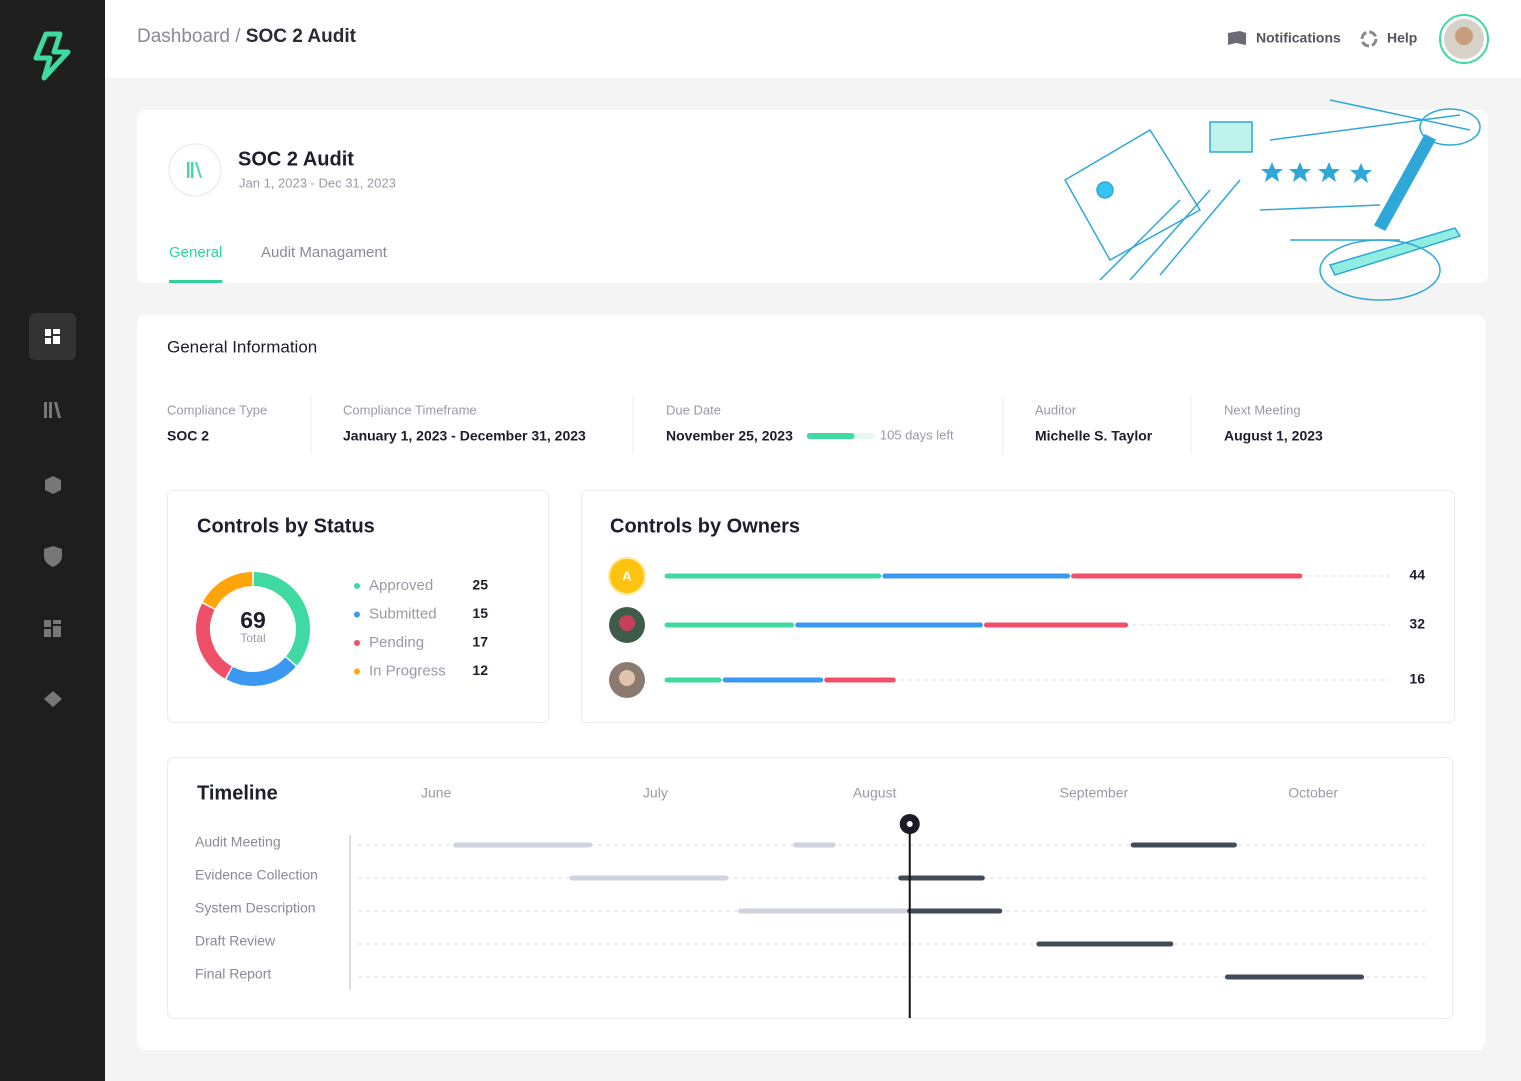  Describe the element at coordinates (253, 620) in the screenshot. I see `donut-total: 69` at that location.